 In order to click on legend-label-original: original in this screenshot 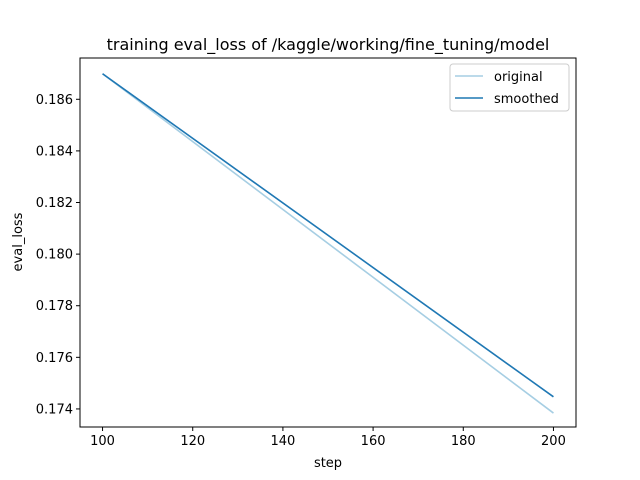, I will do `click(518, 77)`.